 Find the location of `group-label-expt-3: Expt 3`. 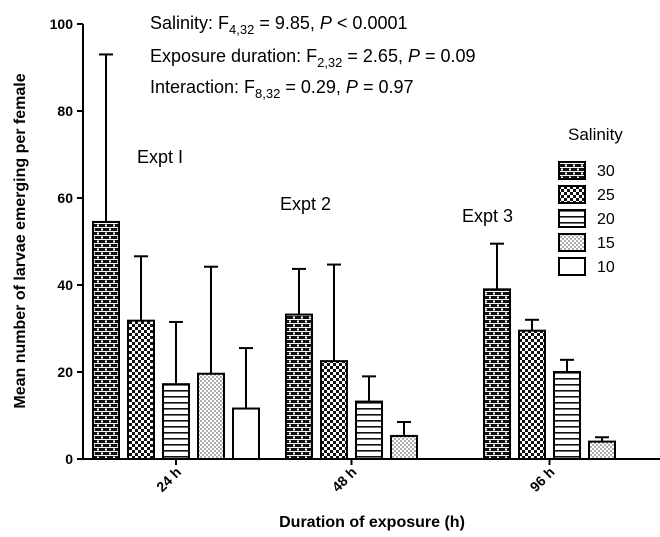

group-label-expt-3: Expt 3 is located at coordinates (487, 216).